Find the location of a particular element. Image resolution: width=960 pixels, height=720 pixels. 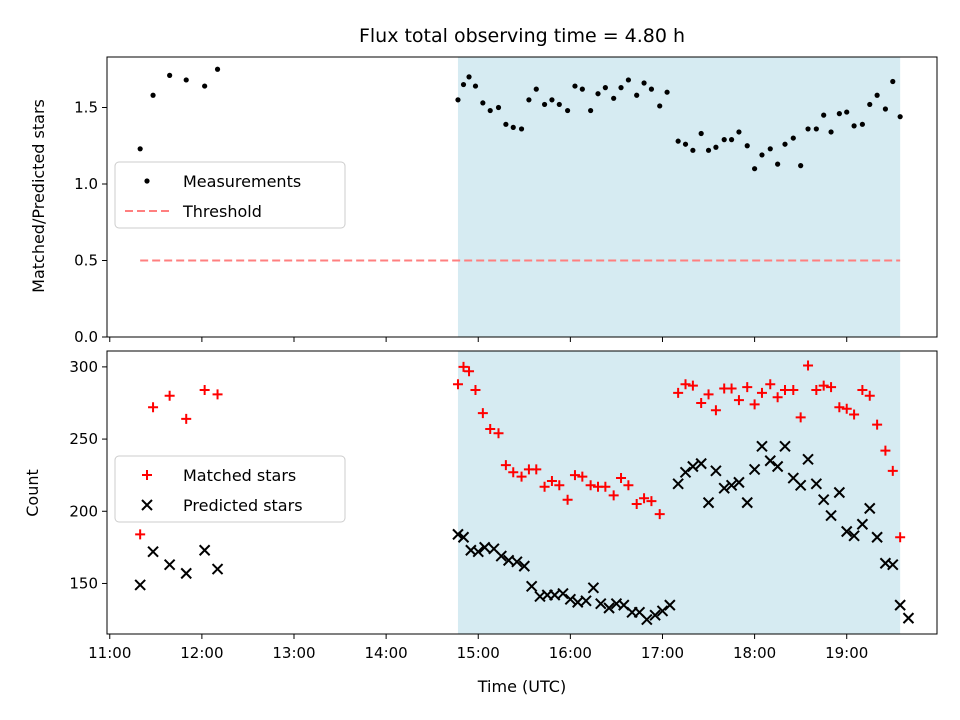

x-tick-label: 14:00 is located at coordinates (386, 653).